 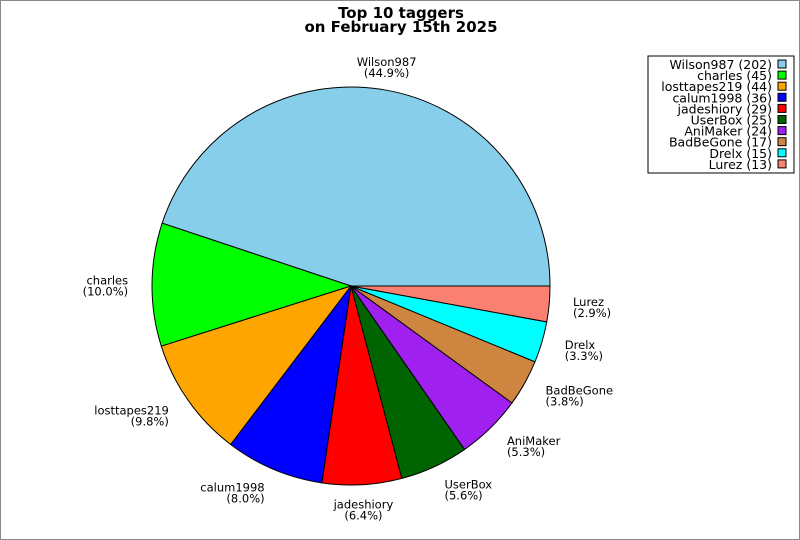 I want to click on slice-label: charles, so click(x=107, y=280).